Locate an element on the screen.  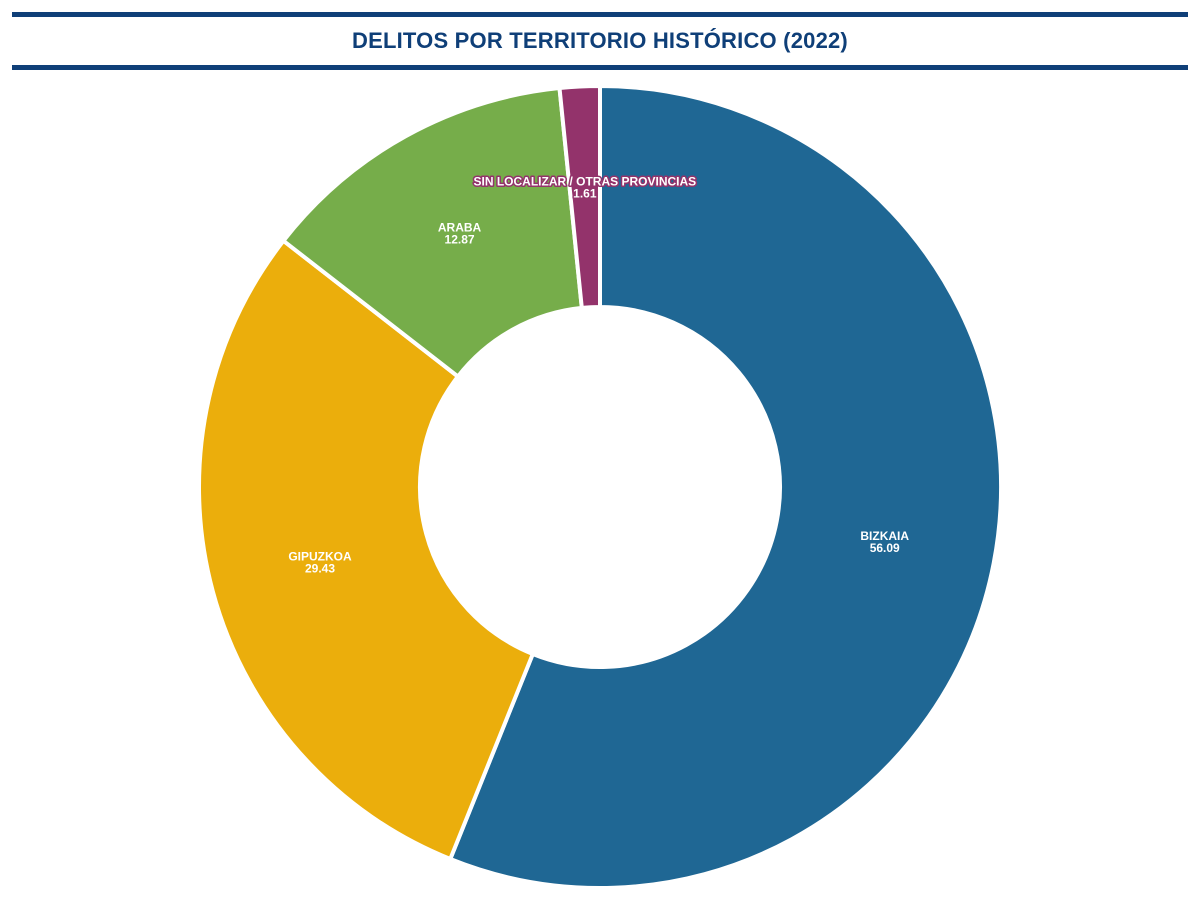
slice-sin-localizar-otras-provincias is located at coordinates (579, 197).